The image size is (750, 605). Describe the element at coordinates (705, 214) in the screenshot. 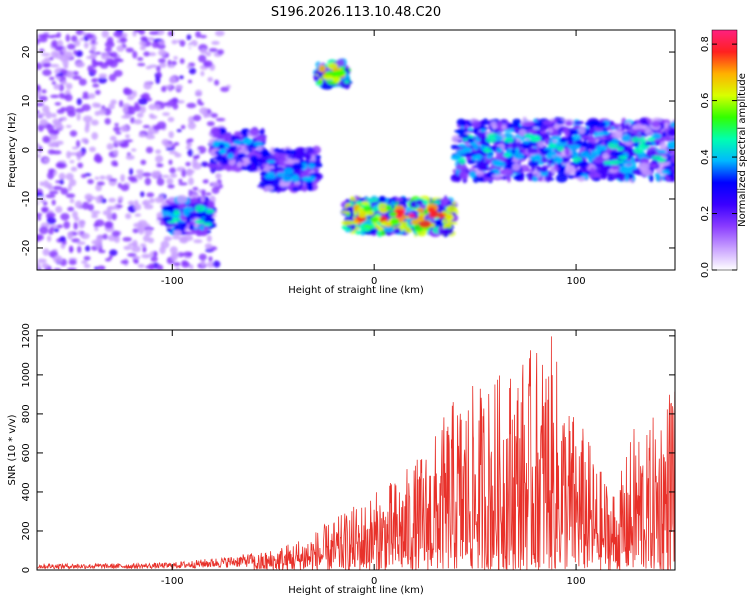

I see `colorbar-tick-label: 0.2` at that location.